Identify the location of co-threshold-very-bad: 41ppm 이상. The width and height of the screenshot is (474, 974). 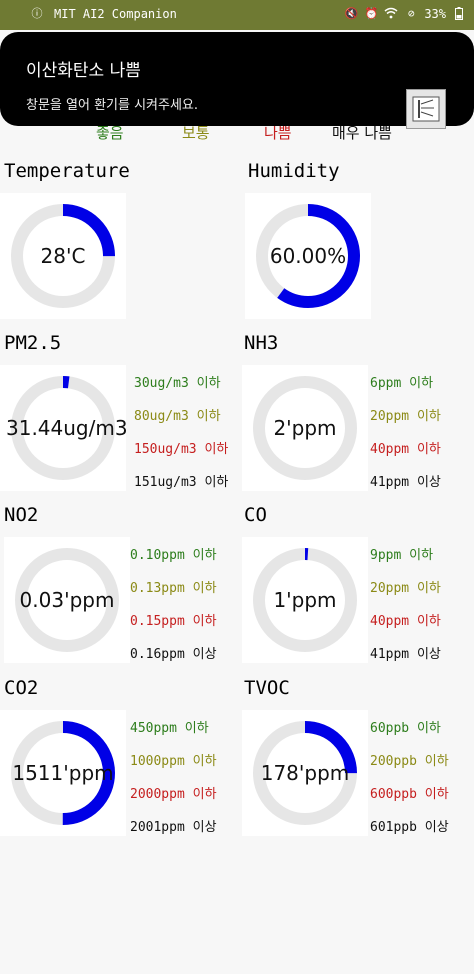
(405, 654).